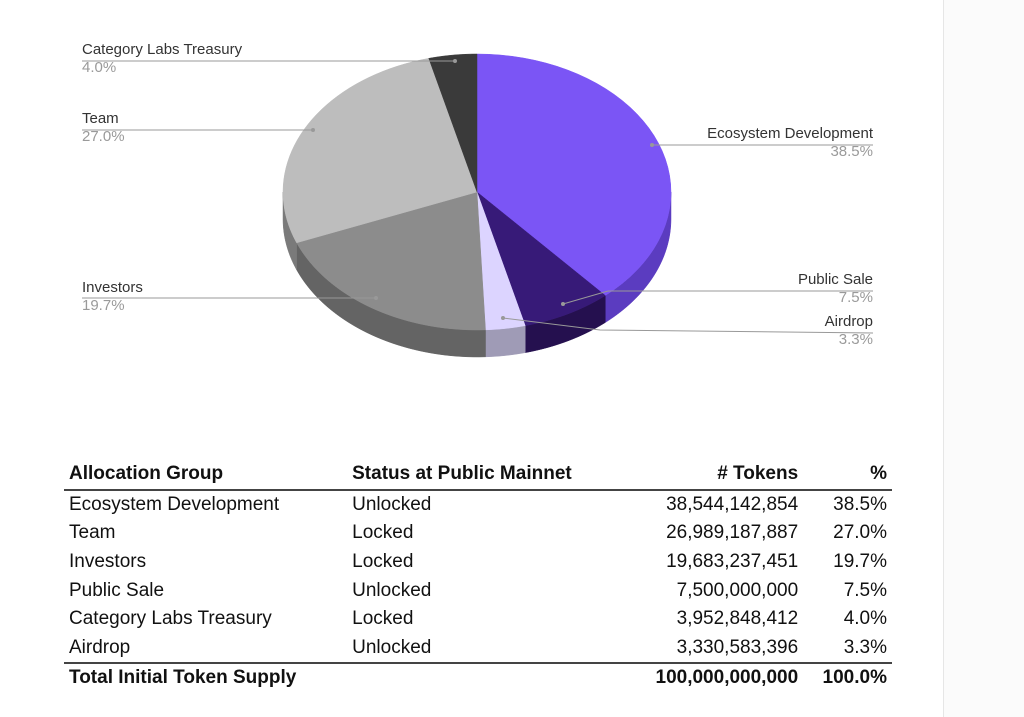 The height and width of the screenshot is (717, 1024). I want to click on header-tokens: # Tokens, so click(712, 475).